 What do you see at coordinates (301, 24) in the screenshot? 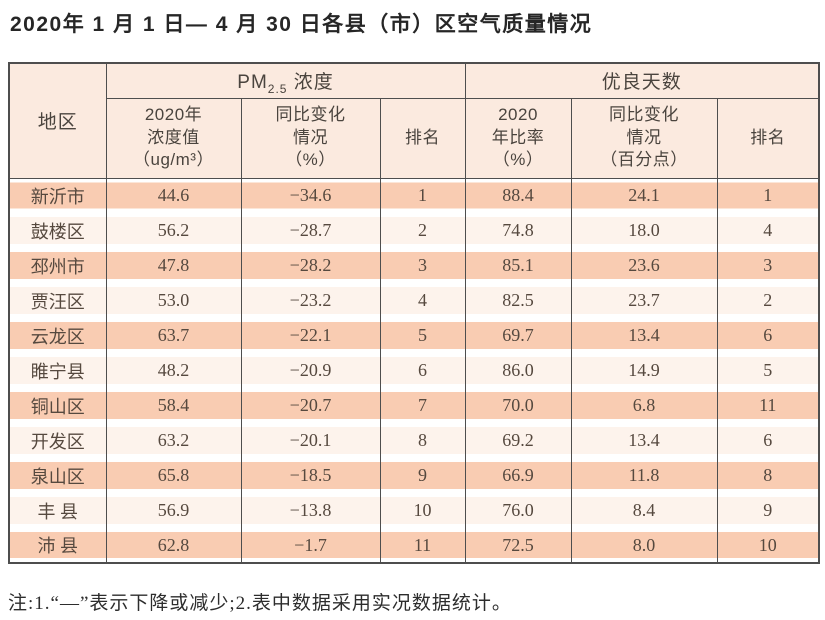
I see `page-title: 2020年 1 月 1 日— 4 月 30 日各县（市）区空气质量情况` at bounding box center [301, 24].